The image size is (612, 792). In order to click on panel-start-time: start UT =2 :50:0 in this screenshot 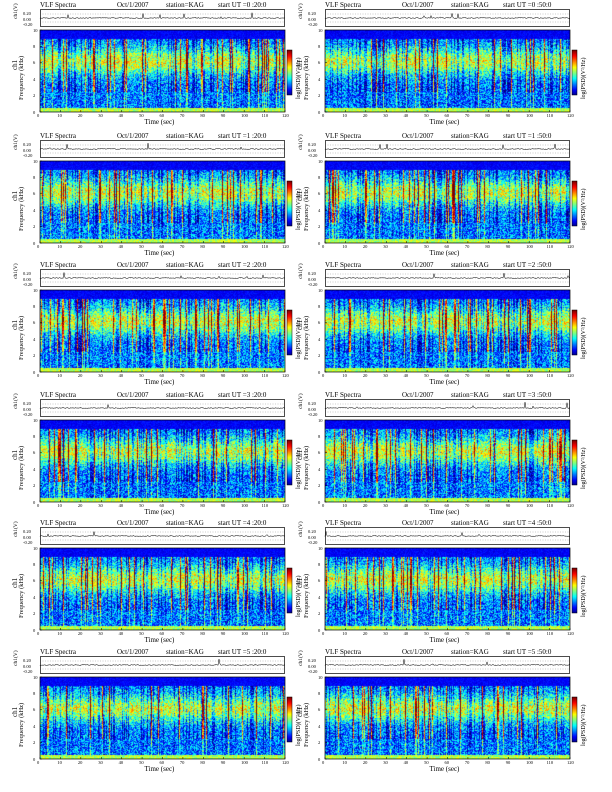, I will do `click(527, 265)`.